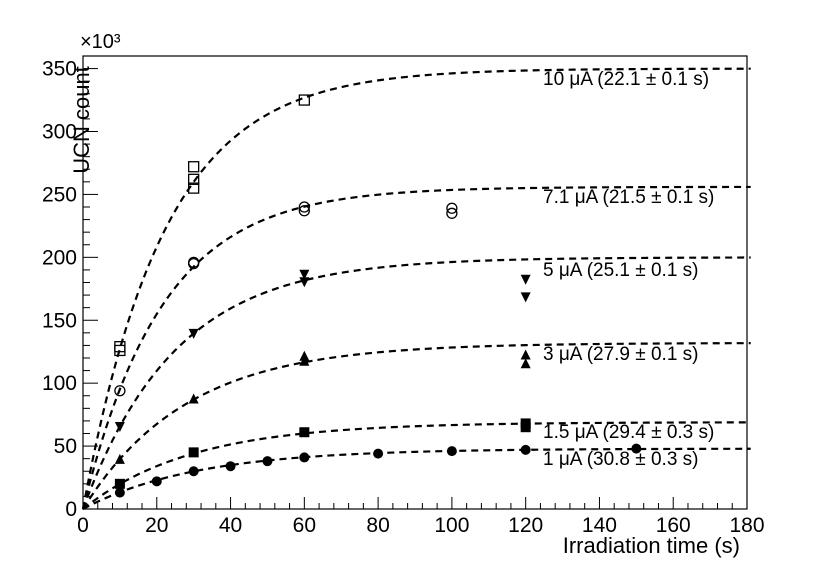 This screenshot has height=564, width=830. What do you see at coordinates (621, 354) in the screenshot?
I see `series-label-3: 3 μA (27.9 ± 0.1 s)` at bounding box center [621, 354].